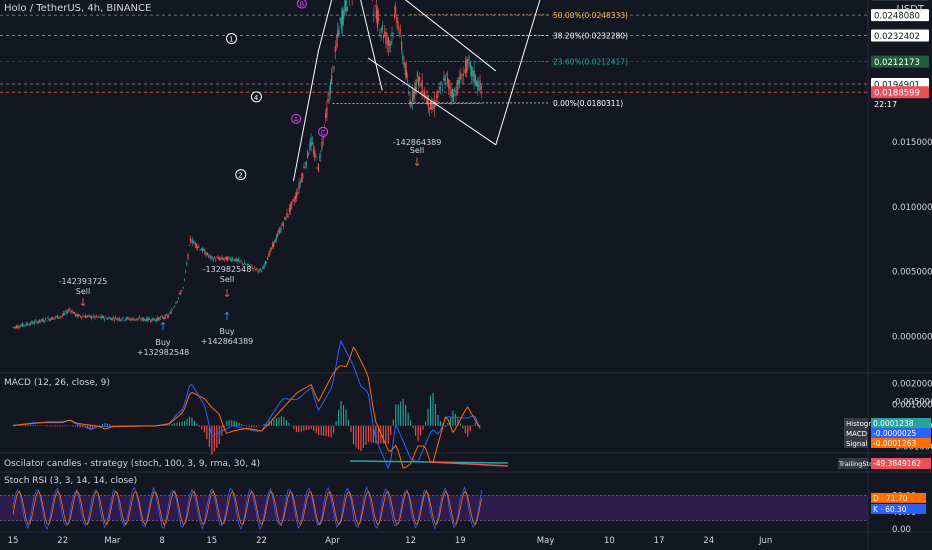 This screenshot has height=550, width=932. Describe the element at coordinates (460, 541) in the screenshot. I see `time-tick-label: 19` at that location.